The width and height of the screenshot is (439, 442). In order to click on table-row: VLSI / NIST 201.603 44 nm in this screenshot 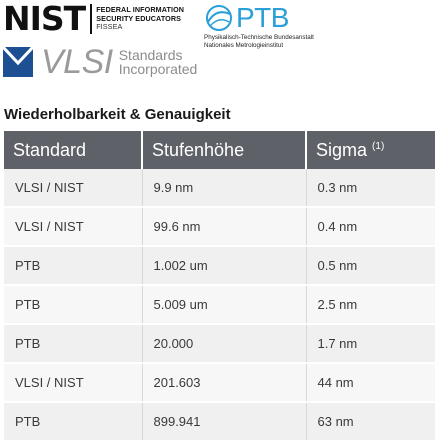, I will do `click(219, 383)`.